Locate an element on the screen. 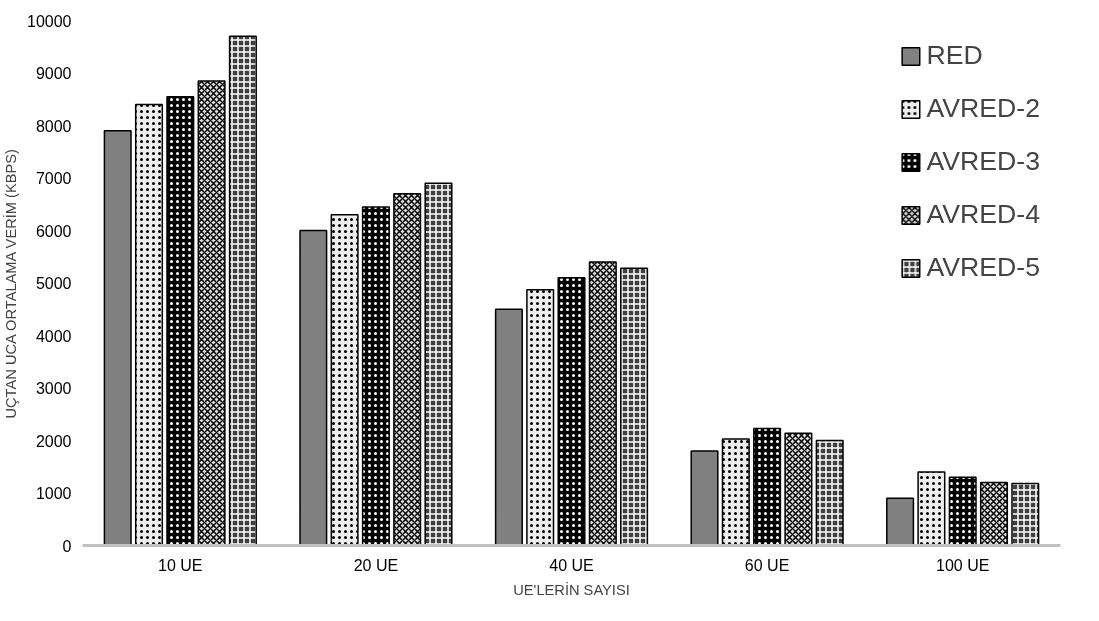 This screenshot has width=1099, height=621. y-axis-title: UÇTAN UCA ORTALAMA VERİM (KBPS) is located at coordinates (11, 284).